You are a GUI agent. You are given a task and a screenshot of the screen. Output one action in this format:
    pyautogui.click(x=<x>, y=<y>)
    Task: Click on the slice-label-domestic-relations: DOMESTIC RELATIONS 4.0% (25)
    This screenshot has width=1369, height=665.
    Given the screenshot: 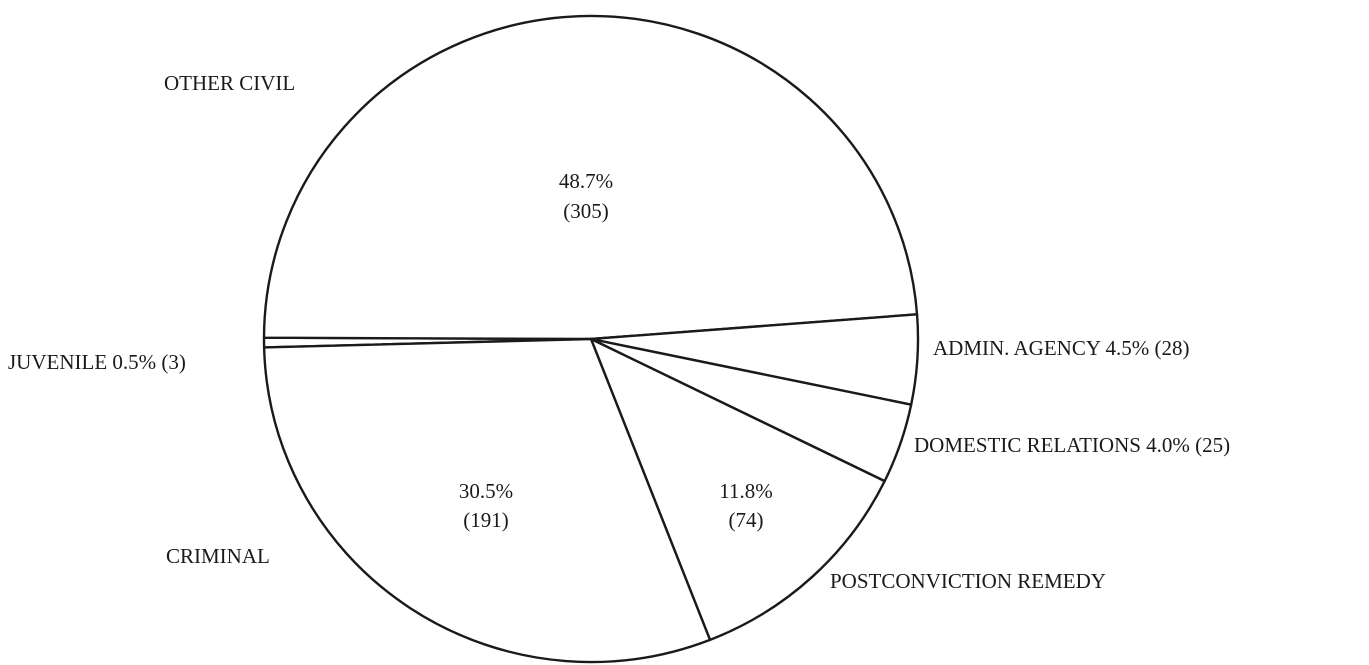 What is the action you would take?
    pyautogui.click(x=1072, y=445)
    